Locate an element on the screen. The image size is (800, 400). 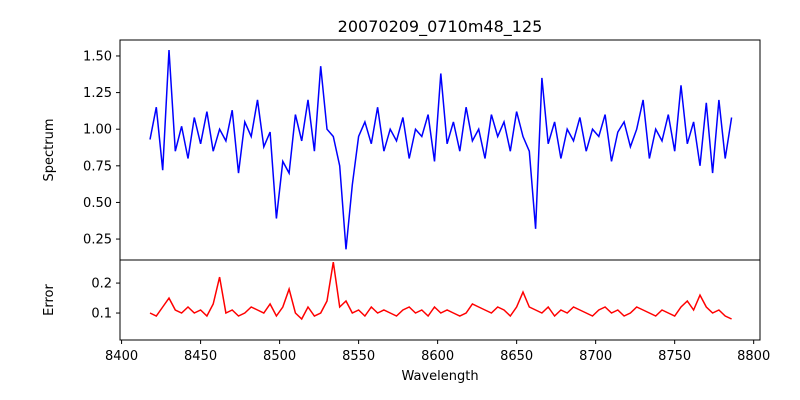
x-tick-label: 8550 is located at coordinates (358, 356).